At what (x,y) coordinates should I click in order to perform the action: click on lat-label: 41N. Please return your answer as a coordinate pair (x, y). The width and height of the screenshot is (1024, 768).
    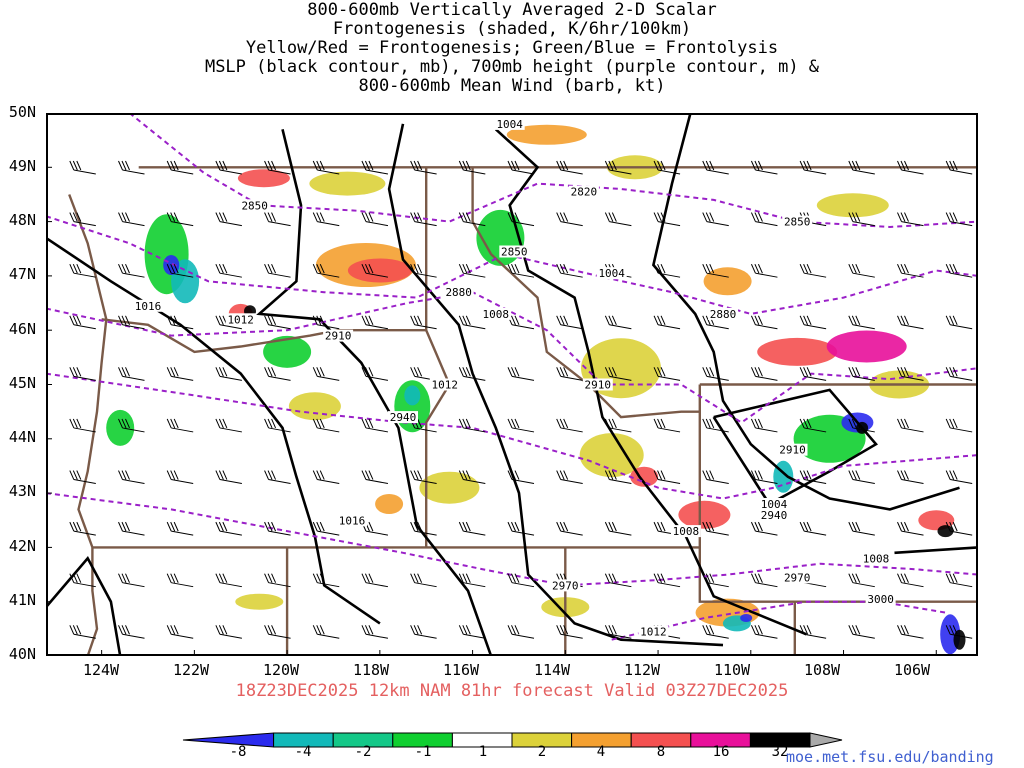
    Looking at the image, I should click on (22, 600).